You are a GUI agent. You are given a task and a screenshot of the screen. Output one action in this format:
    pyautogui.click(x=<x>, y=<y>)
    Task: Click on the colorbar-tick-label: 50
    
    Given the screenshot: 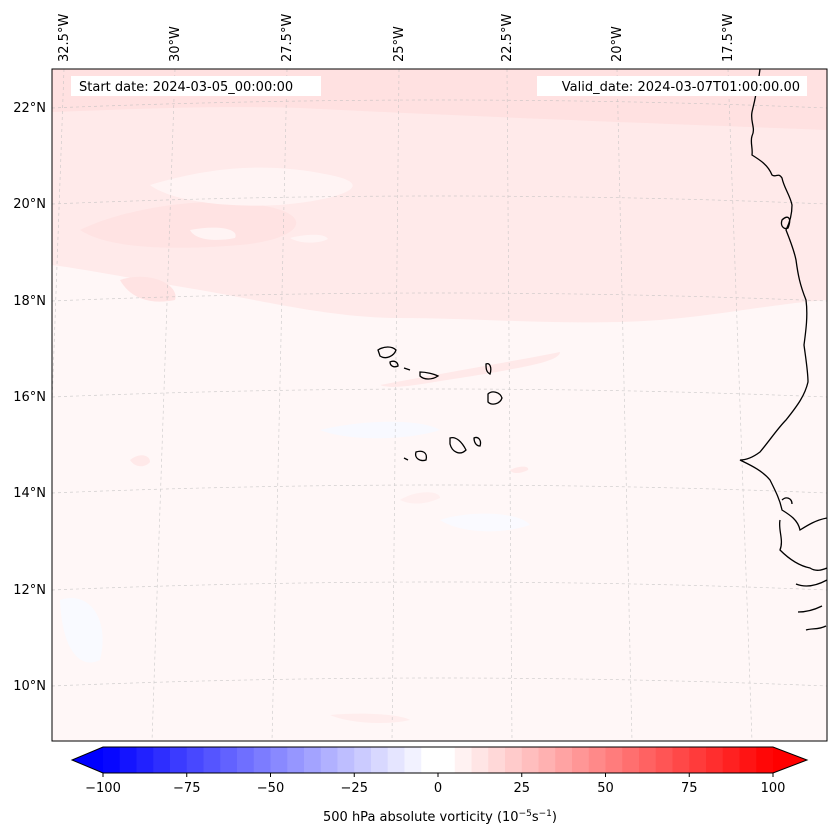 What is the action you would take?
    pyautogui.click(x=605, y=788)
    